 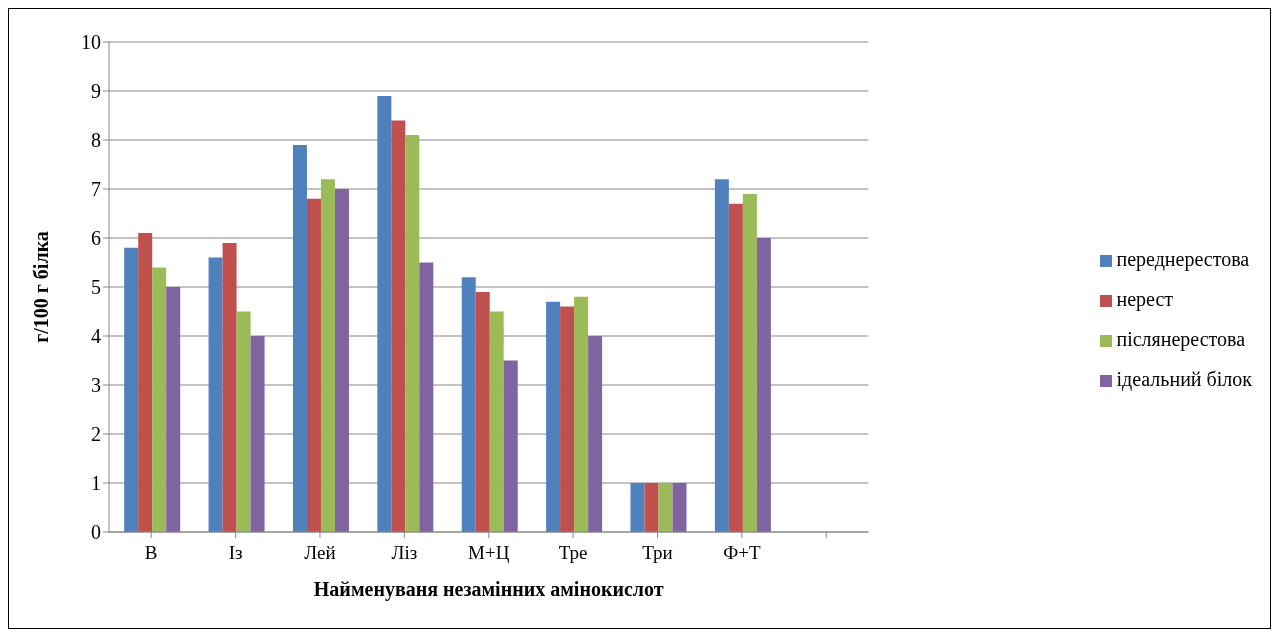 I want to click on x-tick-label: Три, so click(x=657, y=553).